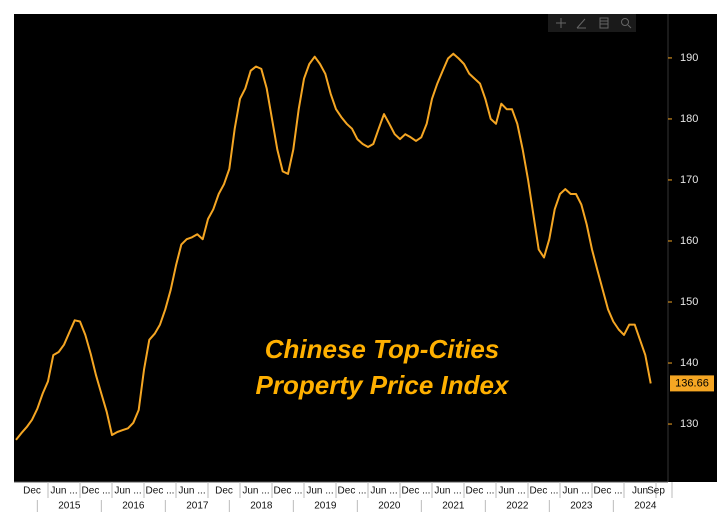 The image size is (717, 523). What do you see at coordinates (382, 349) in the screenshot?
I see `annotation-line: Chinese Top-Cities` at bounding box center [382, 349].